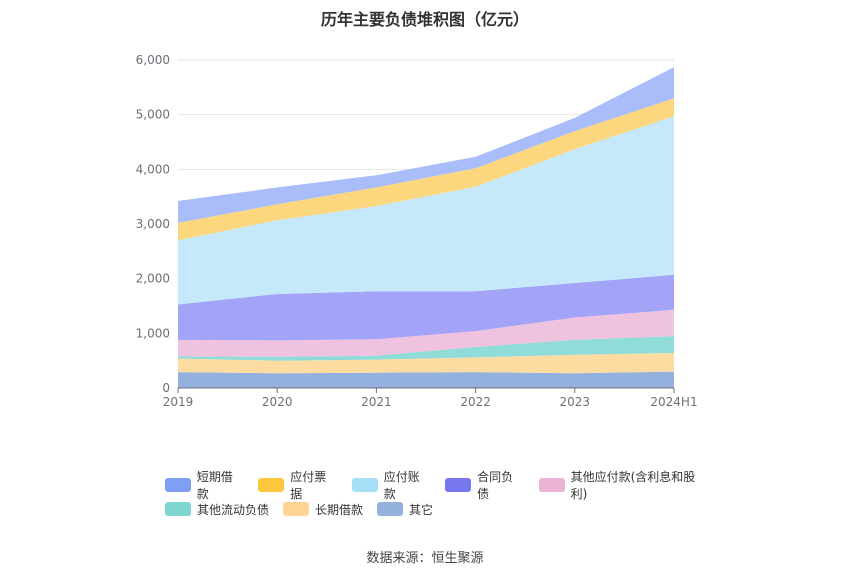  What do you see at coordinates (421, 509) in the screenshot?
I see `legend-label: 其它` at bounding box center [421, 509].